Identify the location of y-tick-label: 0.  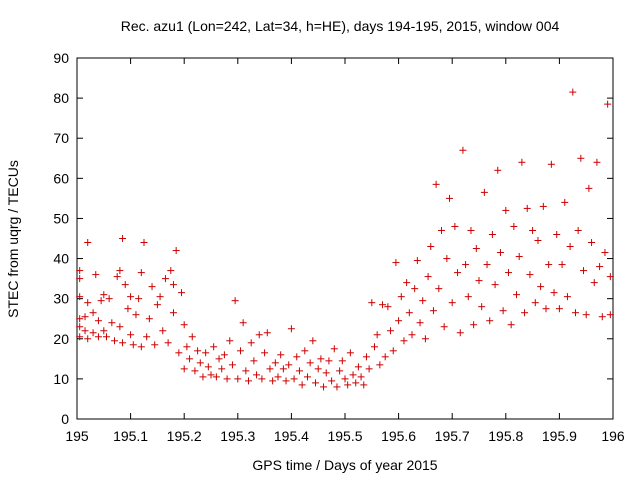
(65, 419).